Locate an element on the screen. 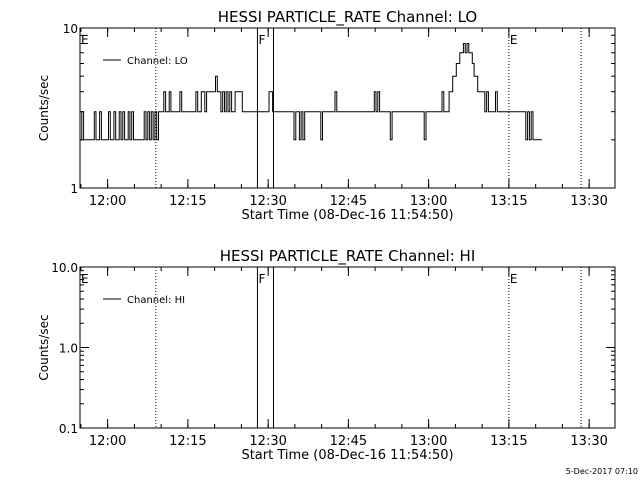  y-tick-label: 10 is located at coordinates (70, 29).